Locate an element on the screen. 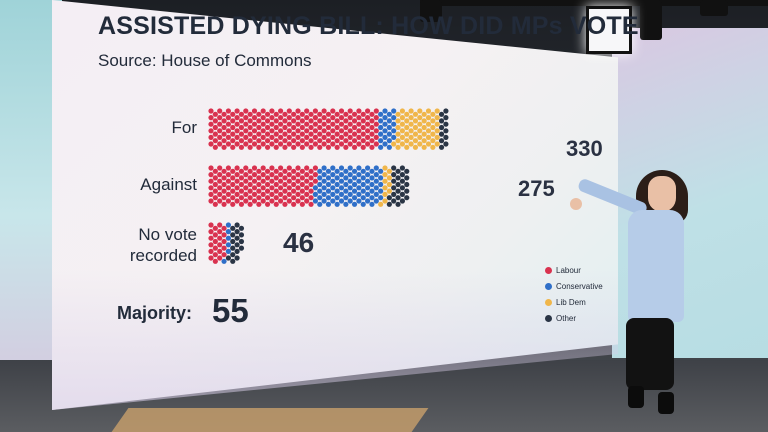  presenter-shoe-right is located at coordinates (666, 403).